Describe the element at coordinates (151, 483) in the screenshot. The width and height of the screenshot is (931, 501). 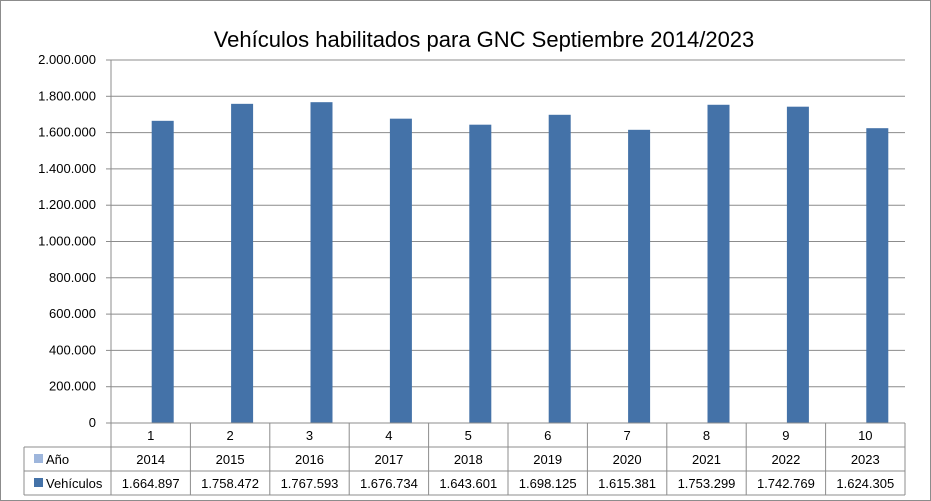
I see `data-label-1-1: 1.664.897` at that location.